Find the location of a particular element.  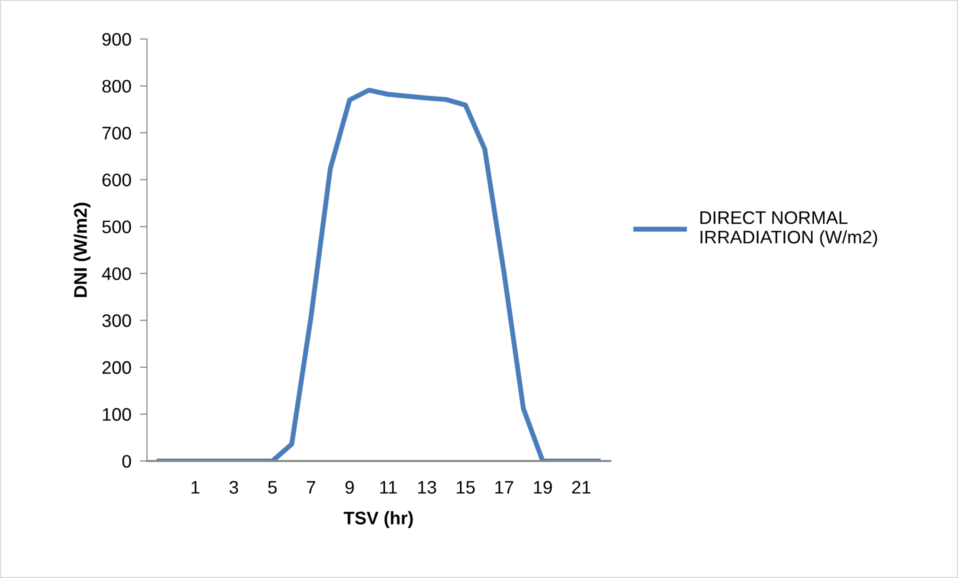

y-tick-label: 800 is located at coordinates (116, 86).